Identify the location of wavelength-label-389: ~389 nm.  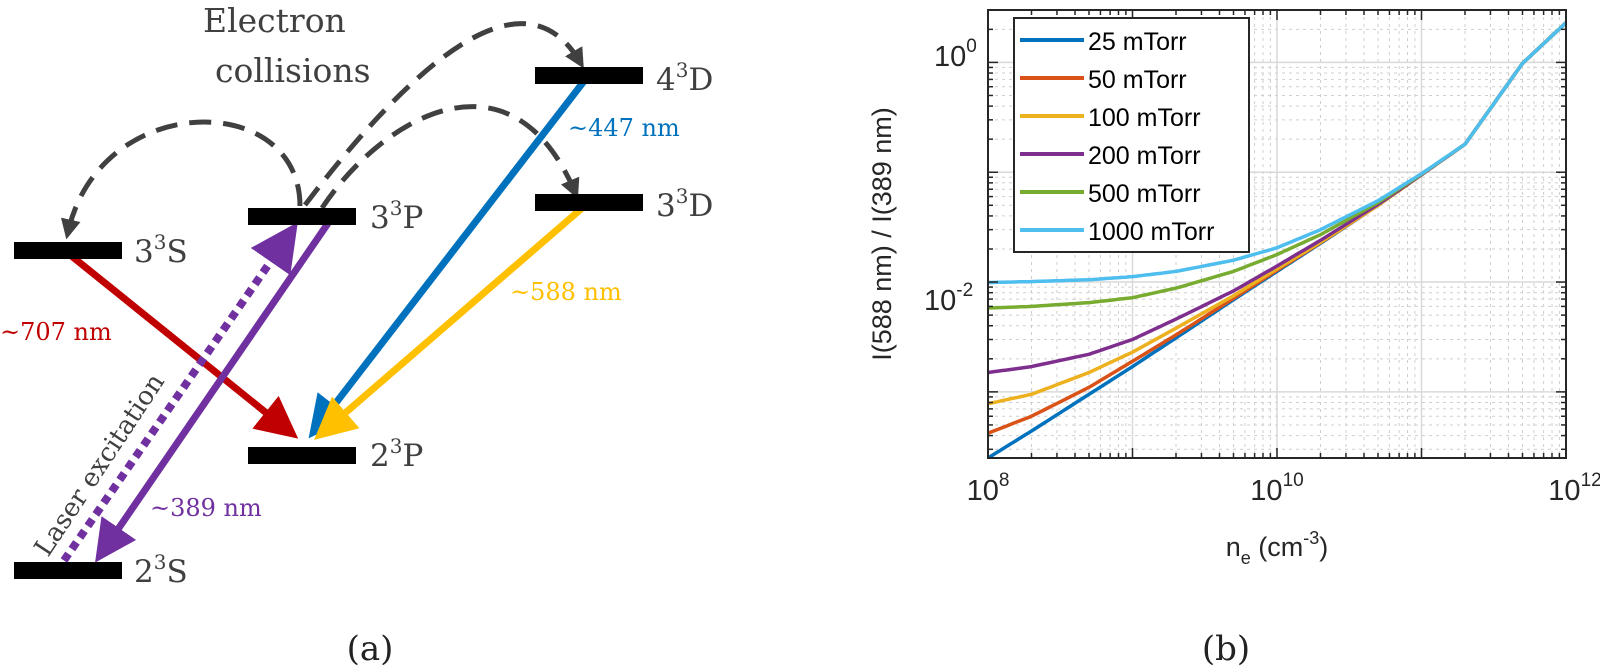
(206, 508).